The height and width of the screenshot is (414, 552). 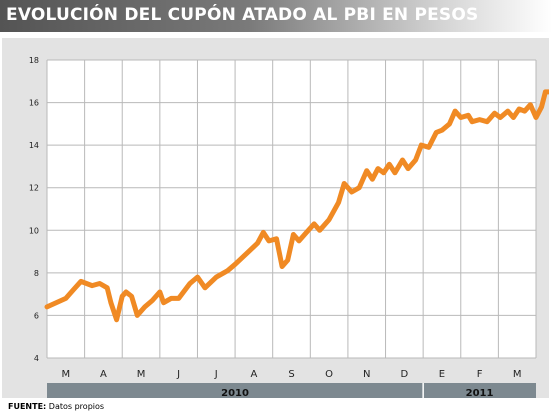 I want to click on year-band: 2010 2011, so click(x=291, y=390).